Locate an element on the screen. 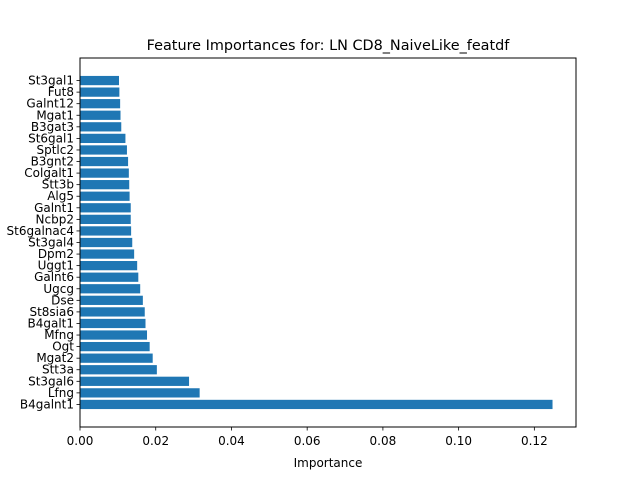  bar-B3gnt2 is located at coordinates (104, 161).